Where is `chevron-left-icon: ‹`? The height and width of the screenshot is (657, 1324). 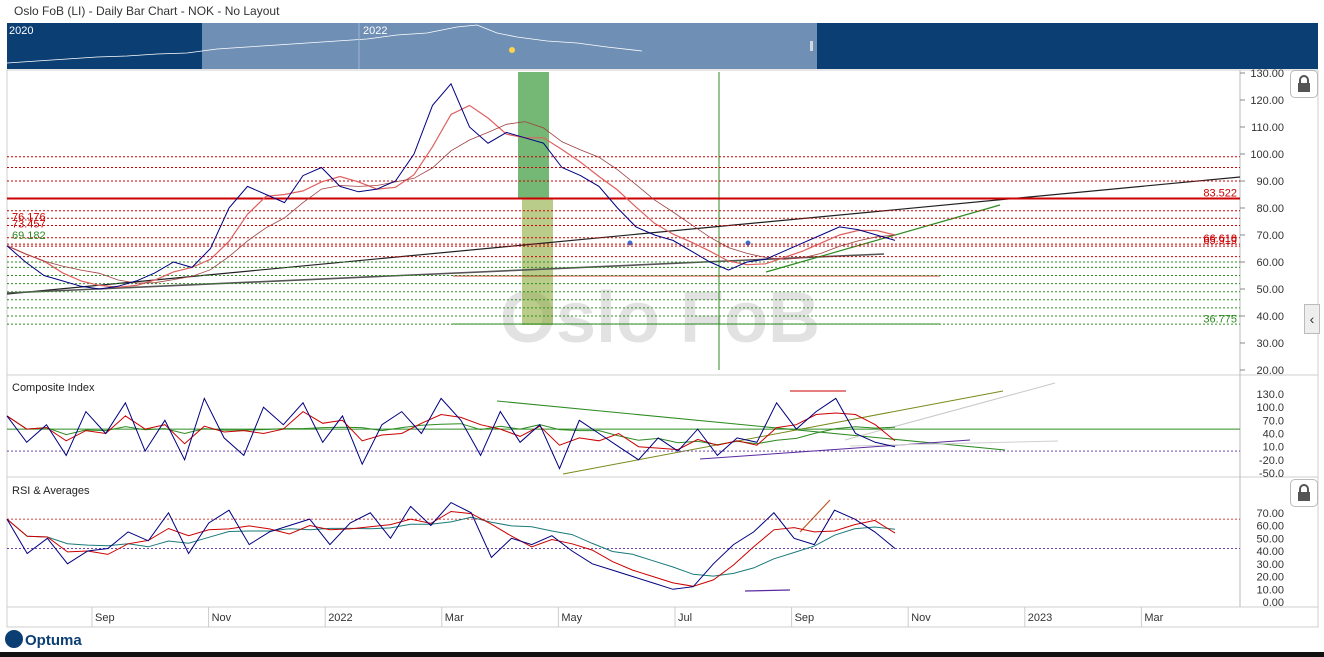
chevron-left-icon: ‹ is located at coordinates (1312, 319).